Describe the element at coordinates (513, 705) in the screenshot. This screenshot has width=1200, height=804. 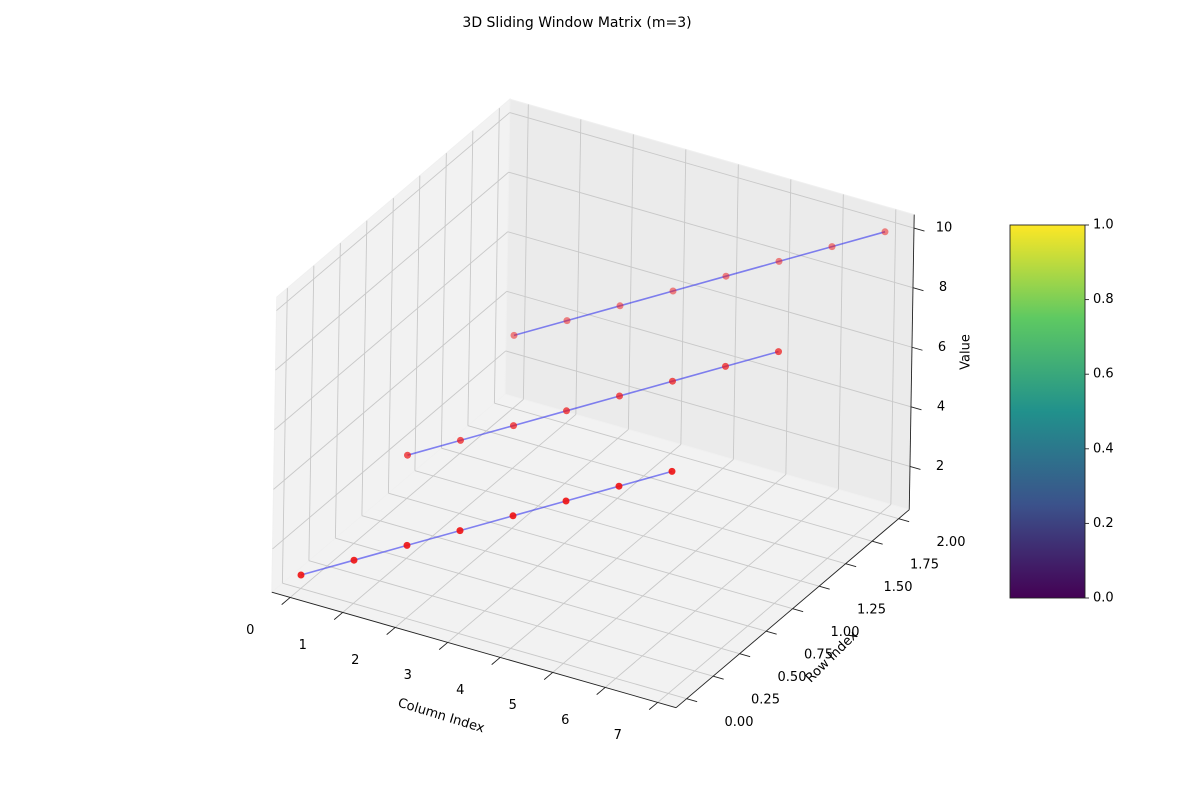
I see `x-tick-label: 5` at that location.